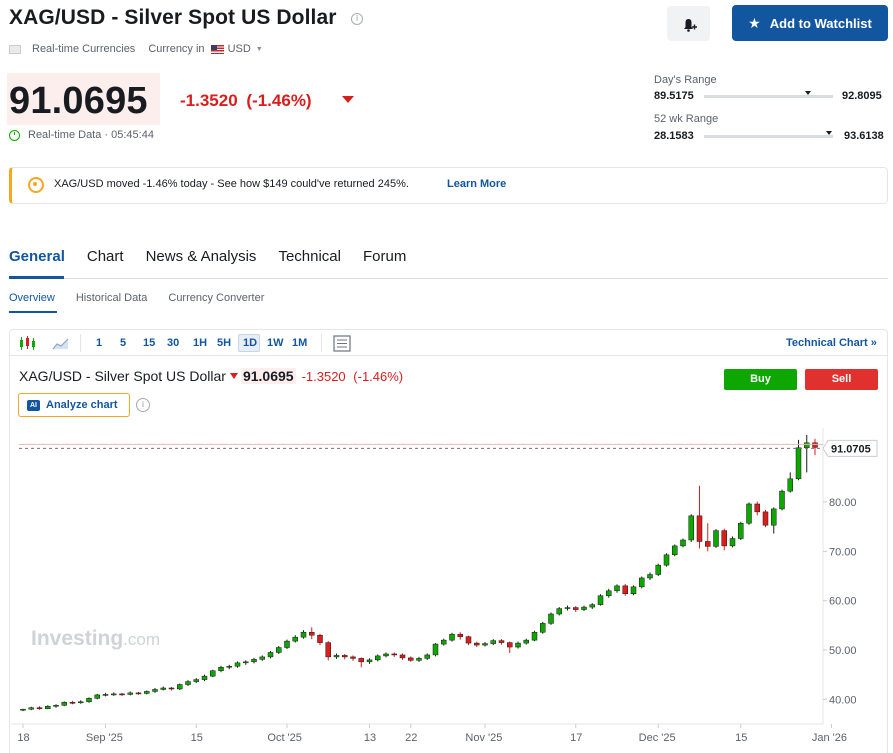 The height and width of the screenshot is (753, 893). I want to click on x-tick-label: 22, so click(411, 738).